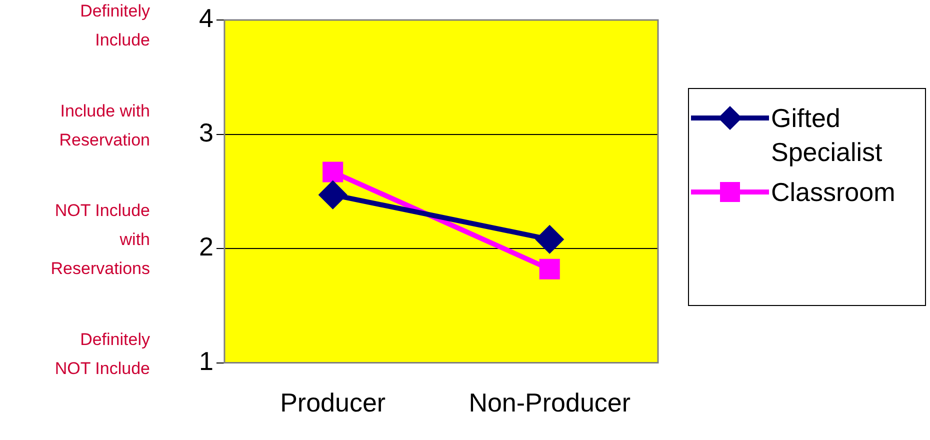  I want to click on y-tick-label: 3, so click(206, 132).